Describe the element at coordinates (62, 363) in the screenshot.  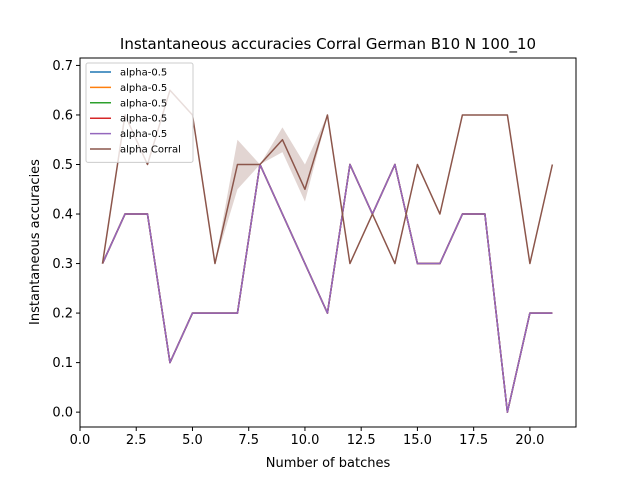
I see `y-tick-label: 0.1` at that location.